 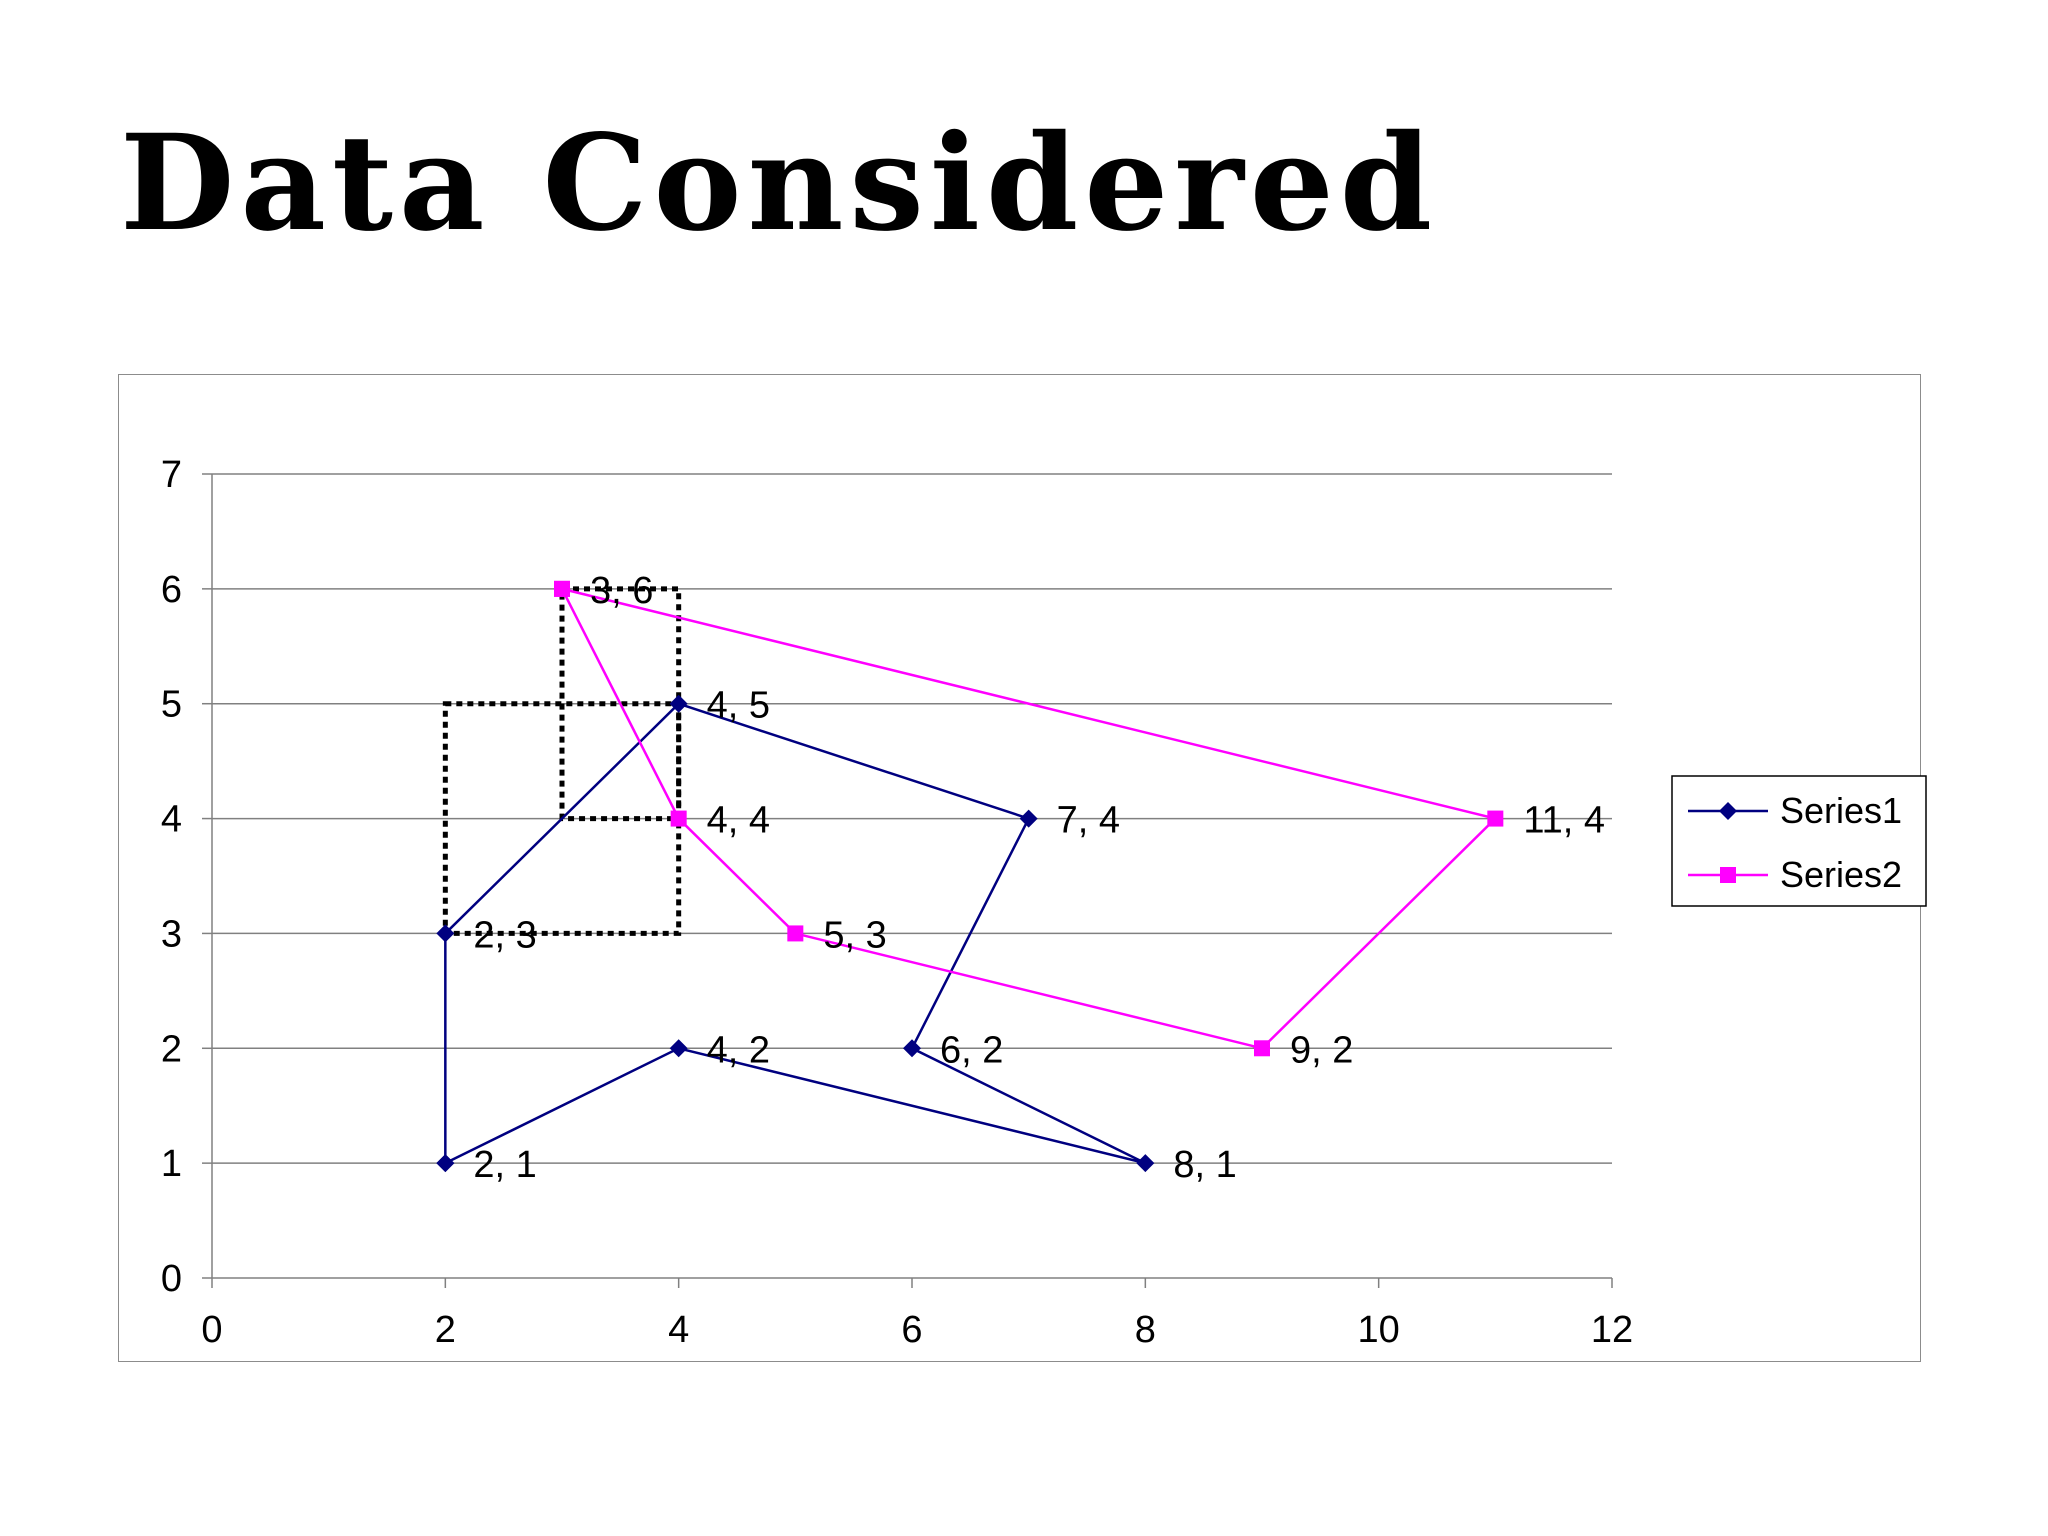 What do you see at coordinates (738, 1050) in the screenshot?
I see `data-label: 4, 2` at bounding box center [738, 1050].